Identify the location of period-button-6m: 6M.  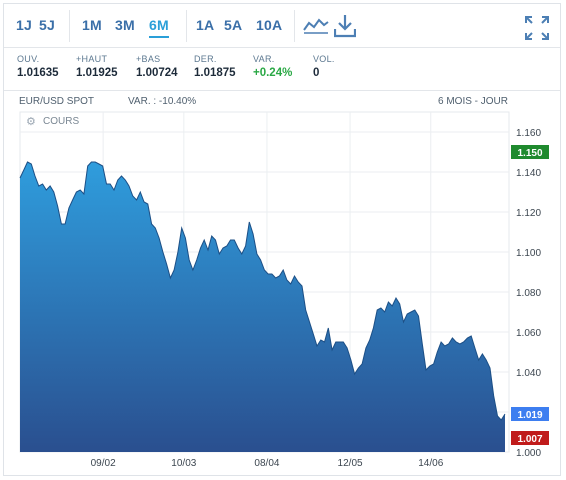
(159, 27).